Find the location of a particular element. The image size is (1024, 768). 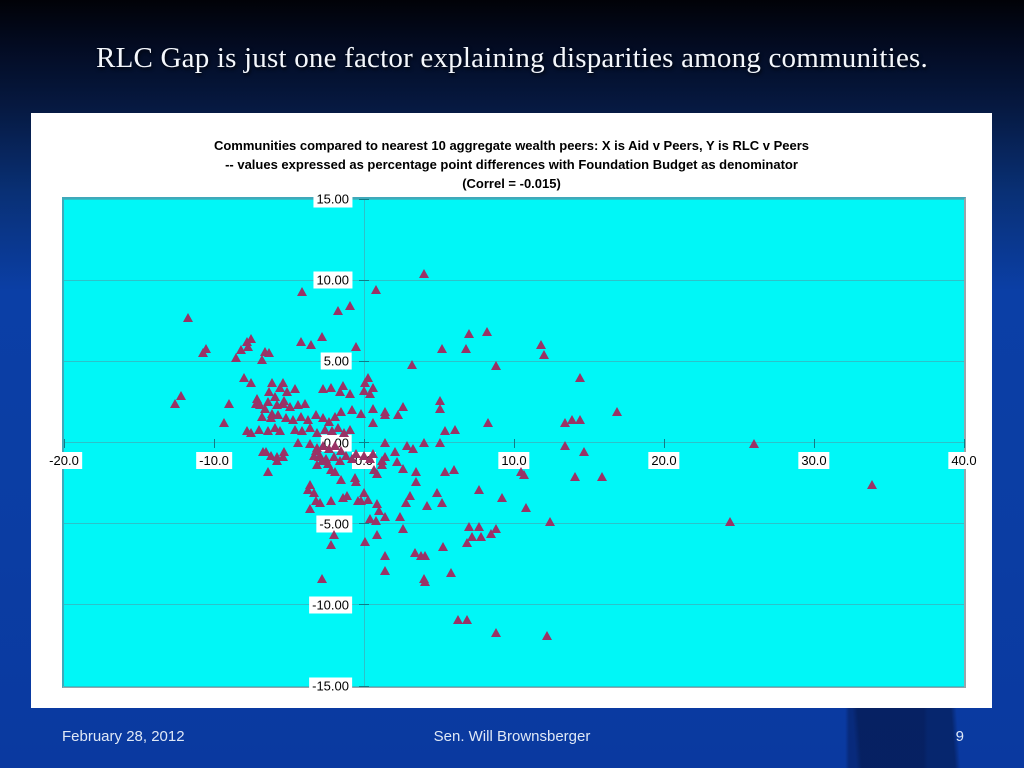

x-axis-tick-label: -20.0 is located at coordinates (64, 460).